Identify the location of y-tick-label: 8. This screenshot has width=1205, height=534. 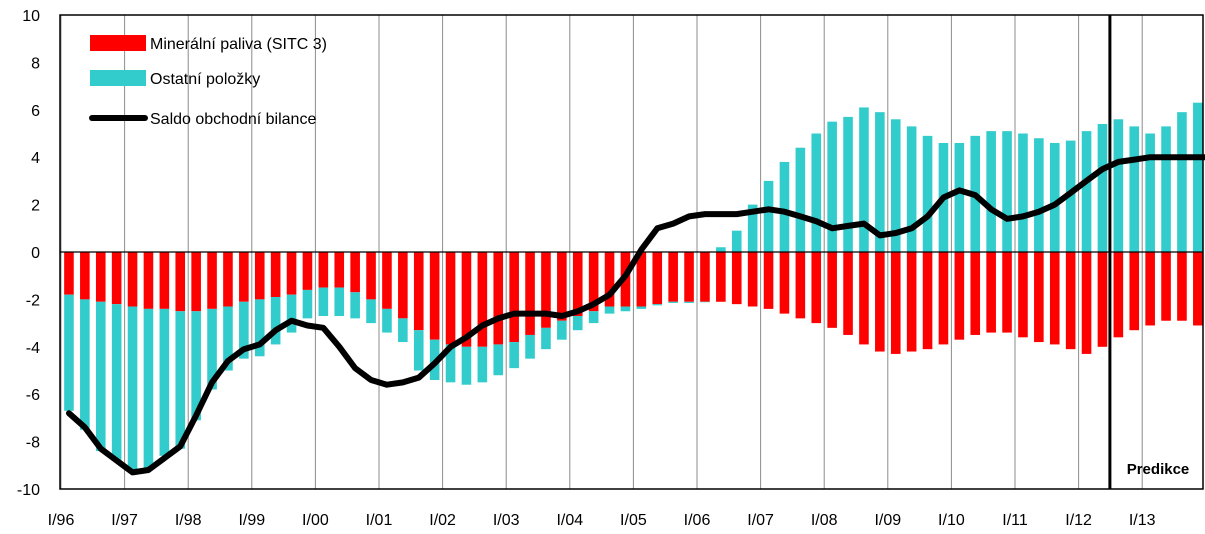
(35, 63).